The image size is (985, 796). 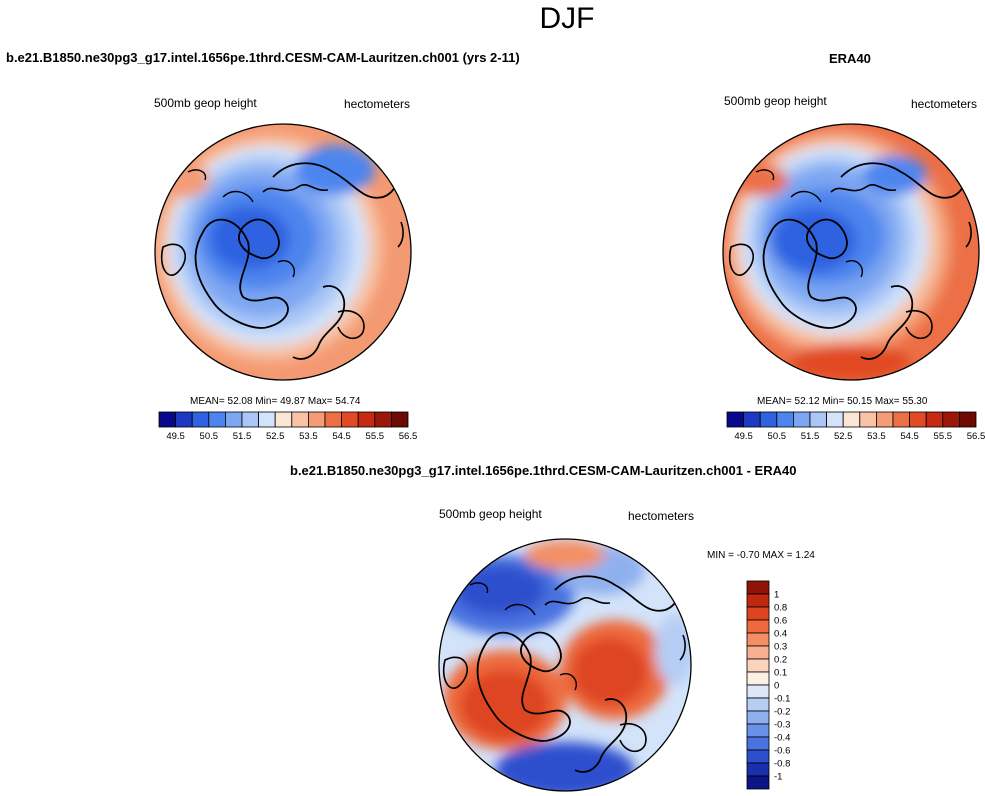 What do you see at coordinates (944, 104) in the screenshot?
I see `panel-2-right-label: hectometers` at bounding box center [944, 104].